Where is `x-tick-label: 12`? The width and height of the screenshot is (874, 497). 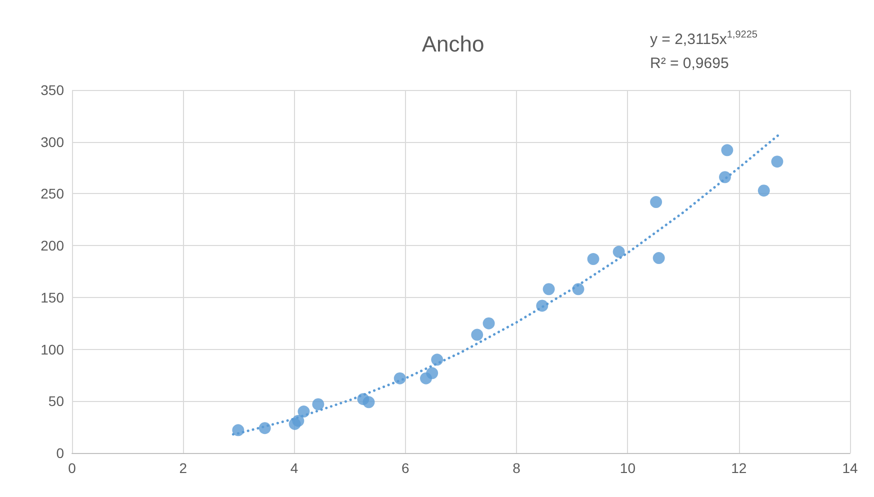 x-tick-label: 12 is located at coordinates (739, 468).